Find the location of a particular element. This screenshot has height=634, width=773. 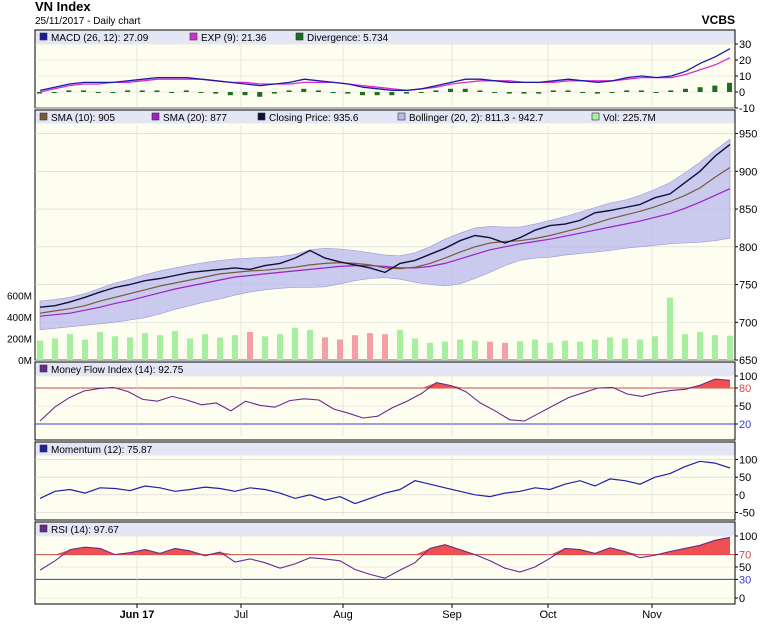

x-axis-label-3: Sep is located at coordinates (452, 615).